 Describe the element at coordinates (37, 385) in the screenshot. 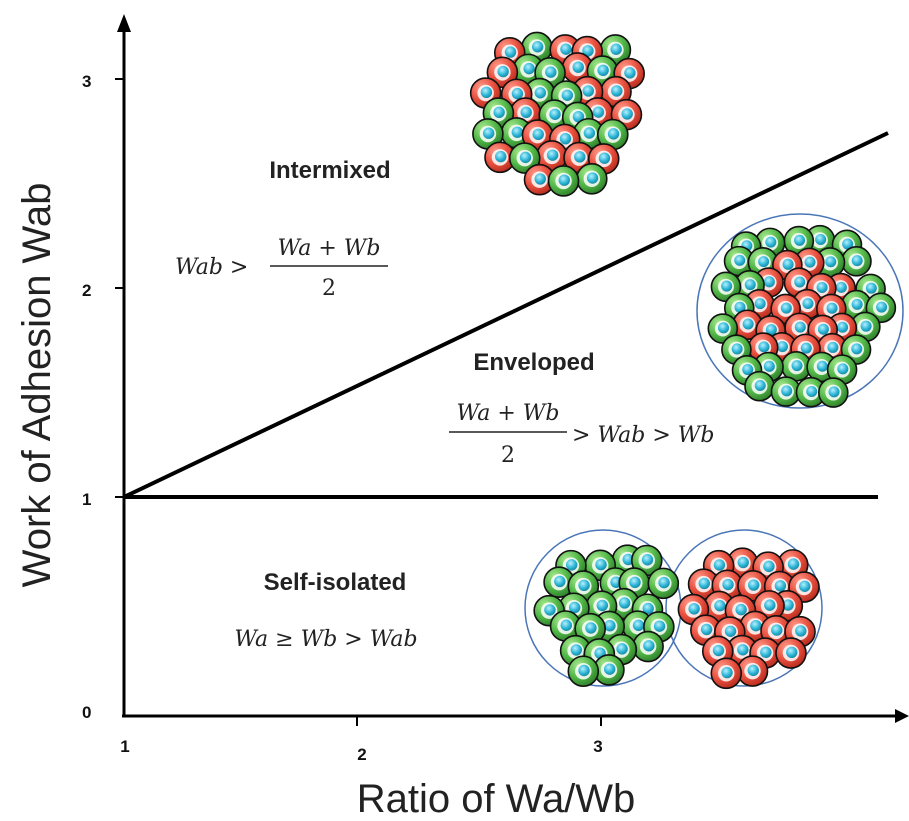

I see `y-axis-title: Work of Adhesion Wab` at that location.